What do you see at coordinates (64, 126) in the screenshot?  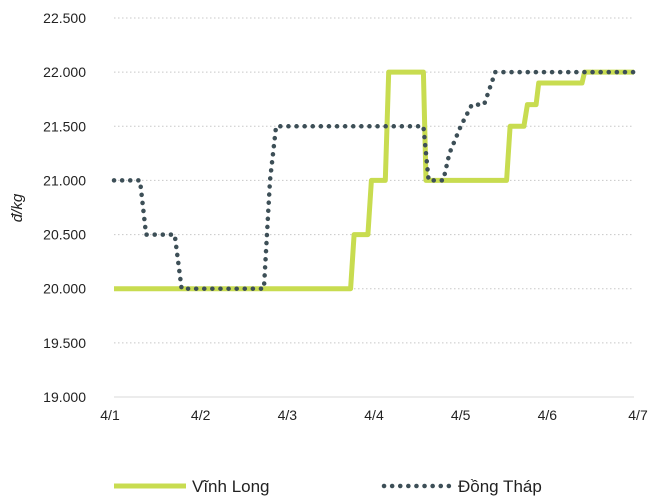 I see `y-tick-label: 21.500` at bounding box center [64, 126].